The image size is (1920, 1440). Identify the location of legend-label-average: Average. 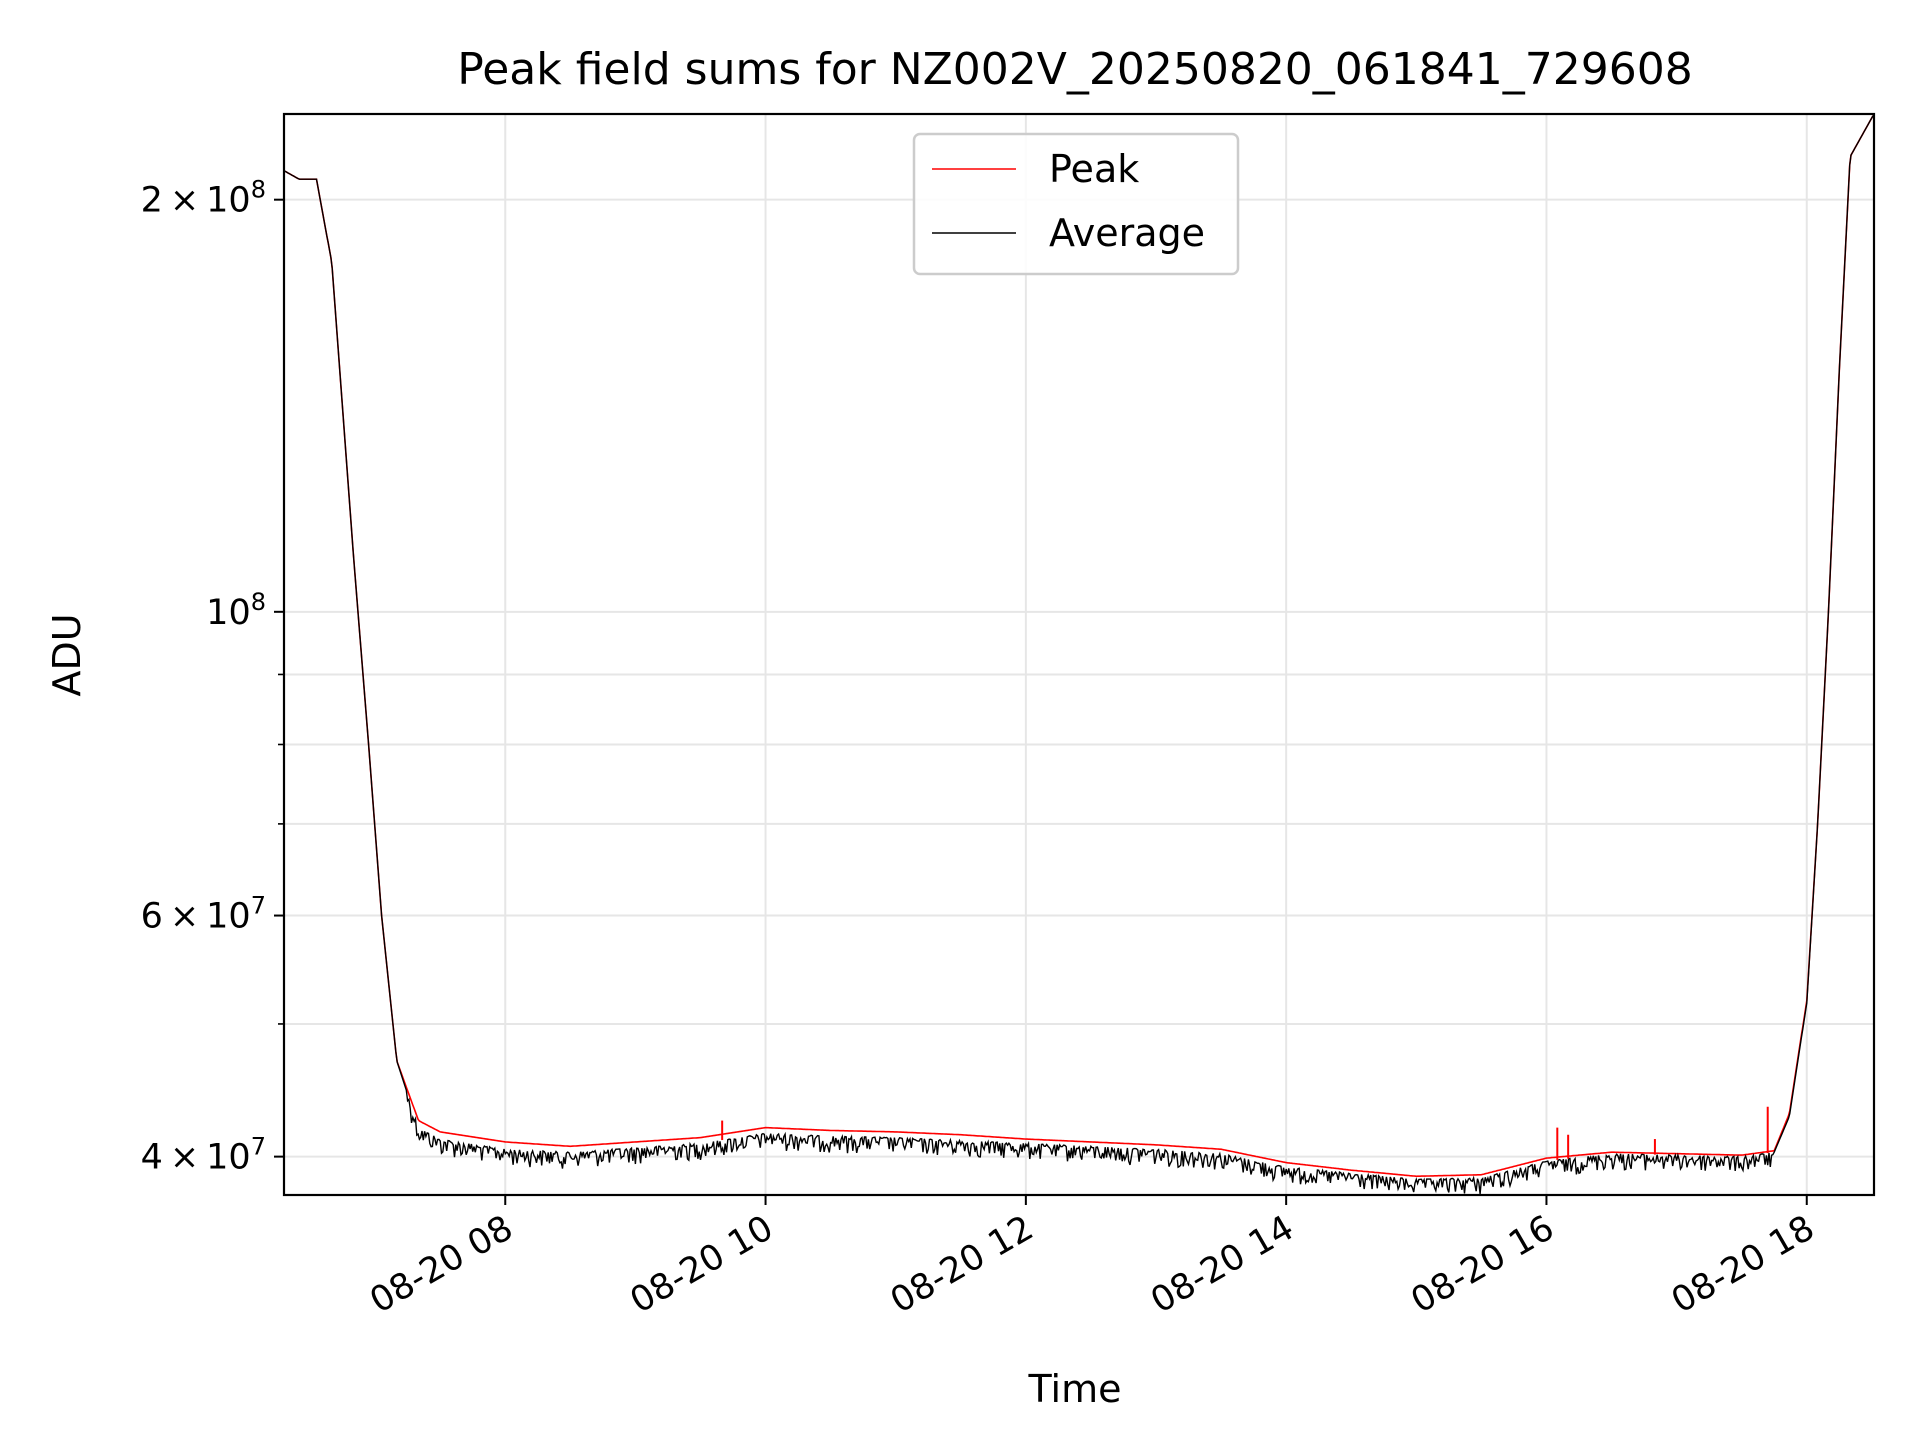
(1127, 233).